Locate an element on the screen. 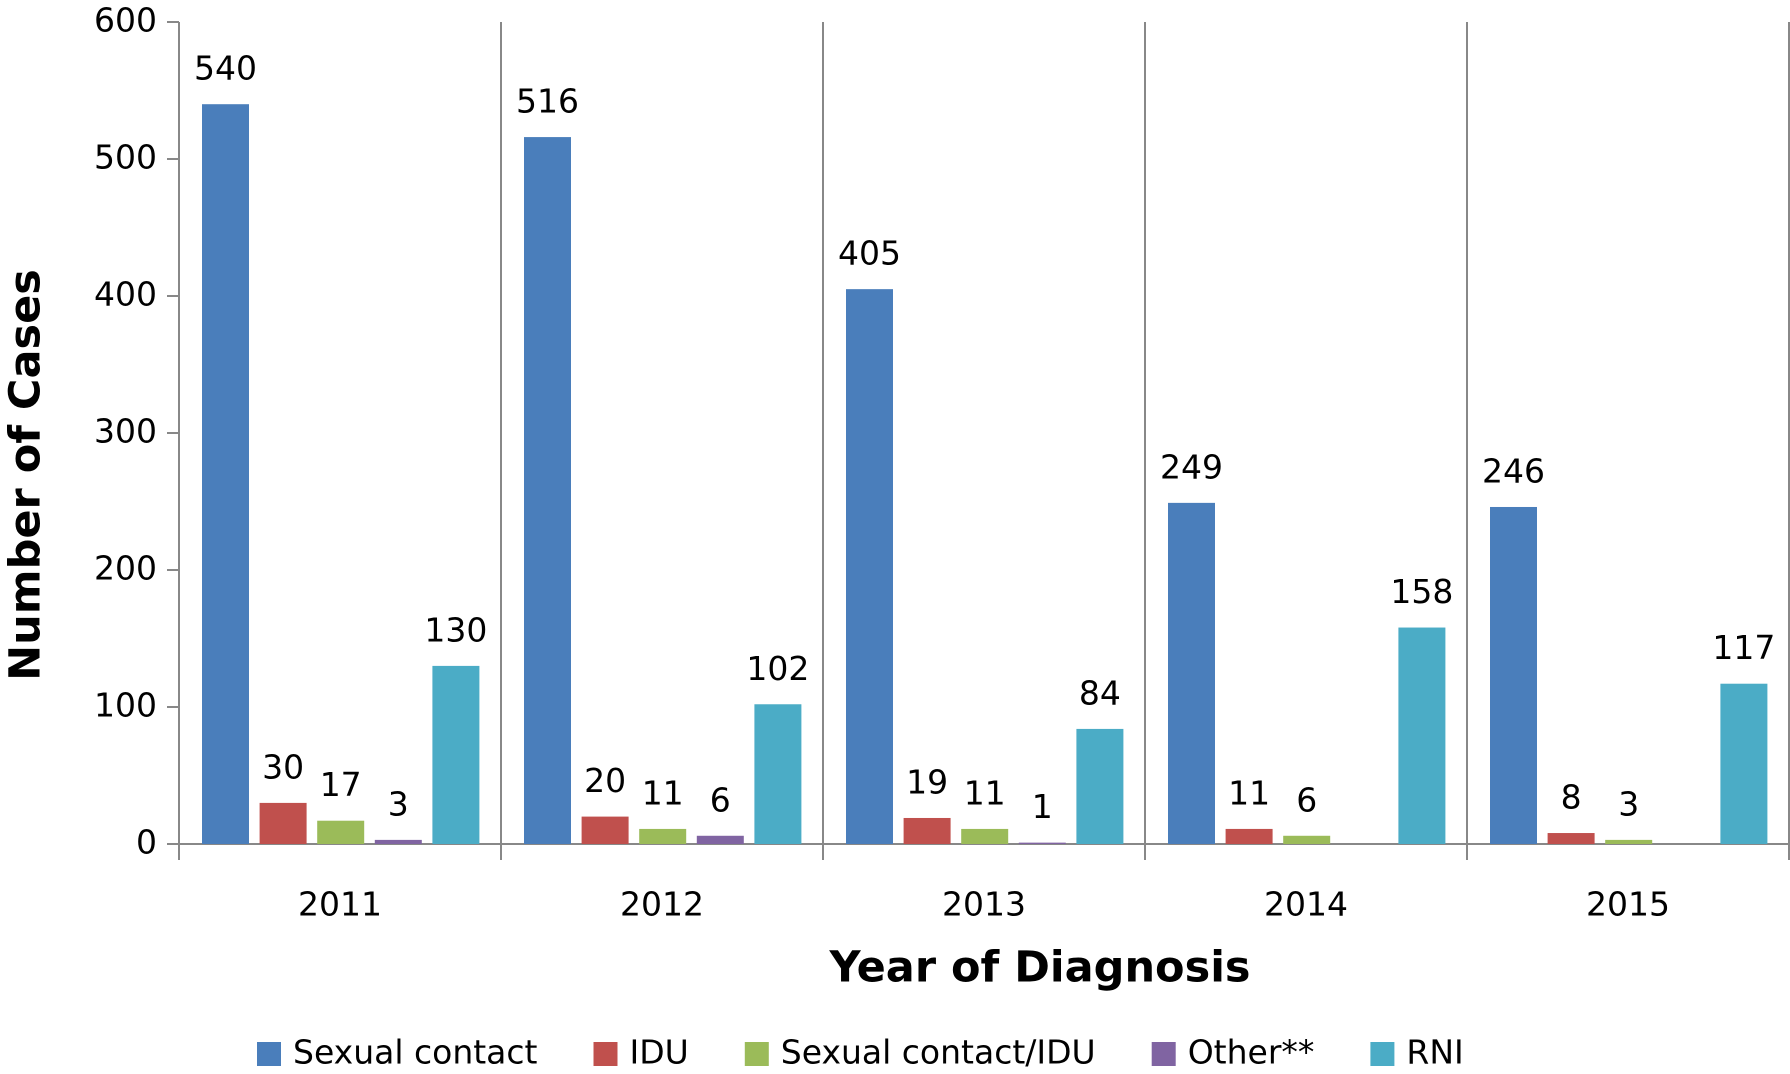  x-tick-label: 2013 is located at coordinates (984, 904).